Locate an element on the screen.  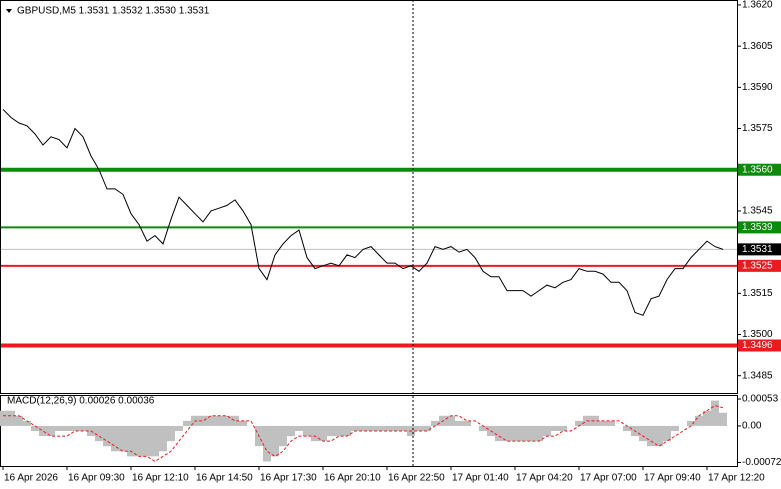
macd-title: MACD(12,26,9) 0.00026 0.00036 is located at coordinates (81, 401).